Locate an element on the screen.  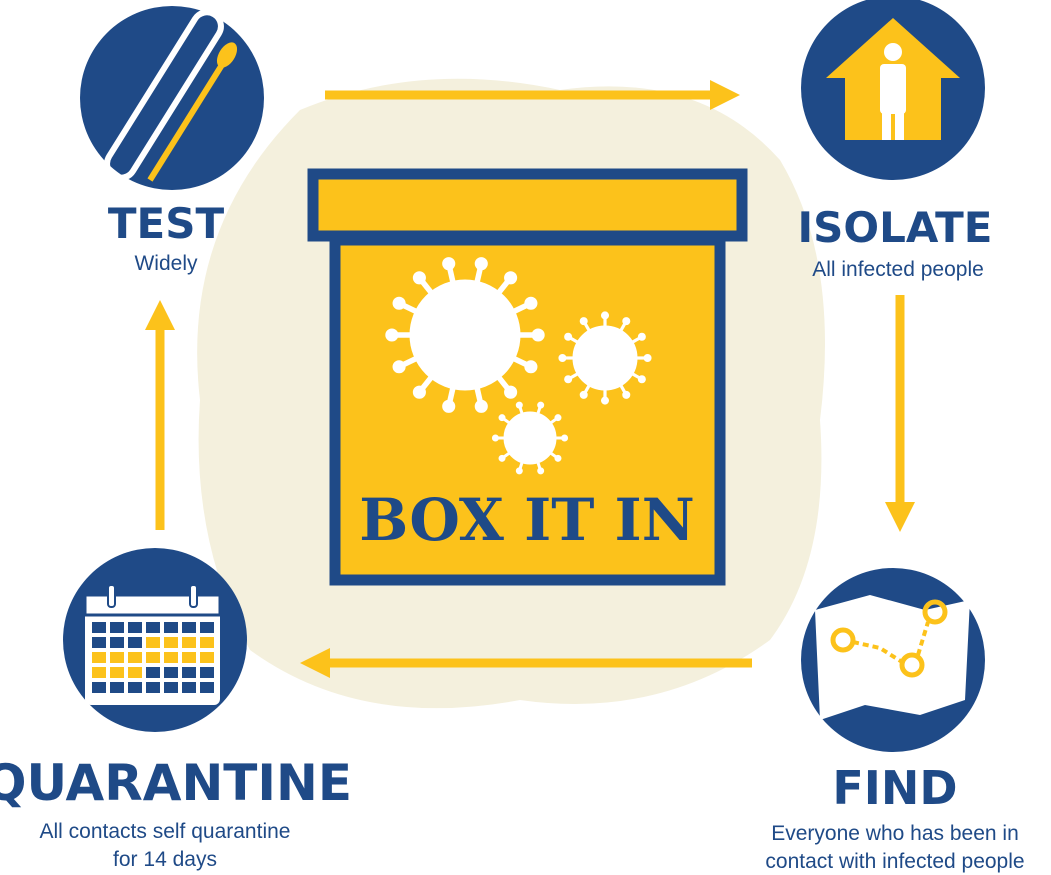
step-title: FIND is located at coordinates (894, 788).